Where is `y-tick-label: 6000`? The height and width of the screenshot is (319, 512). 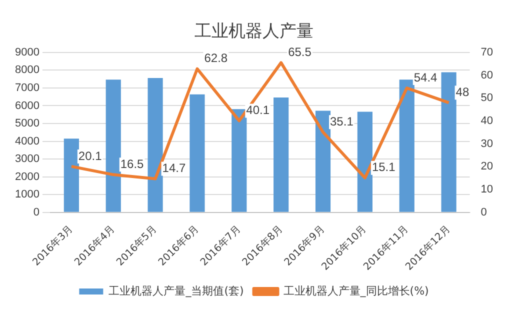 y-tick-label: 6000 is located at coordinates (27, 106).